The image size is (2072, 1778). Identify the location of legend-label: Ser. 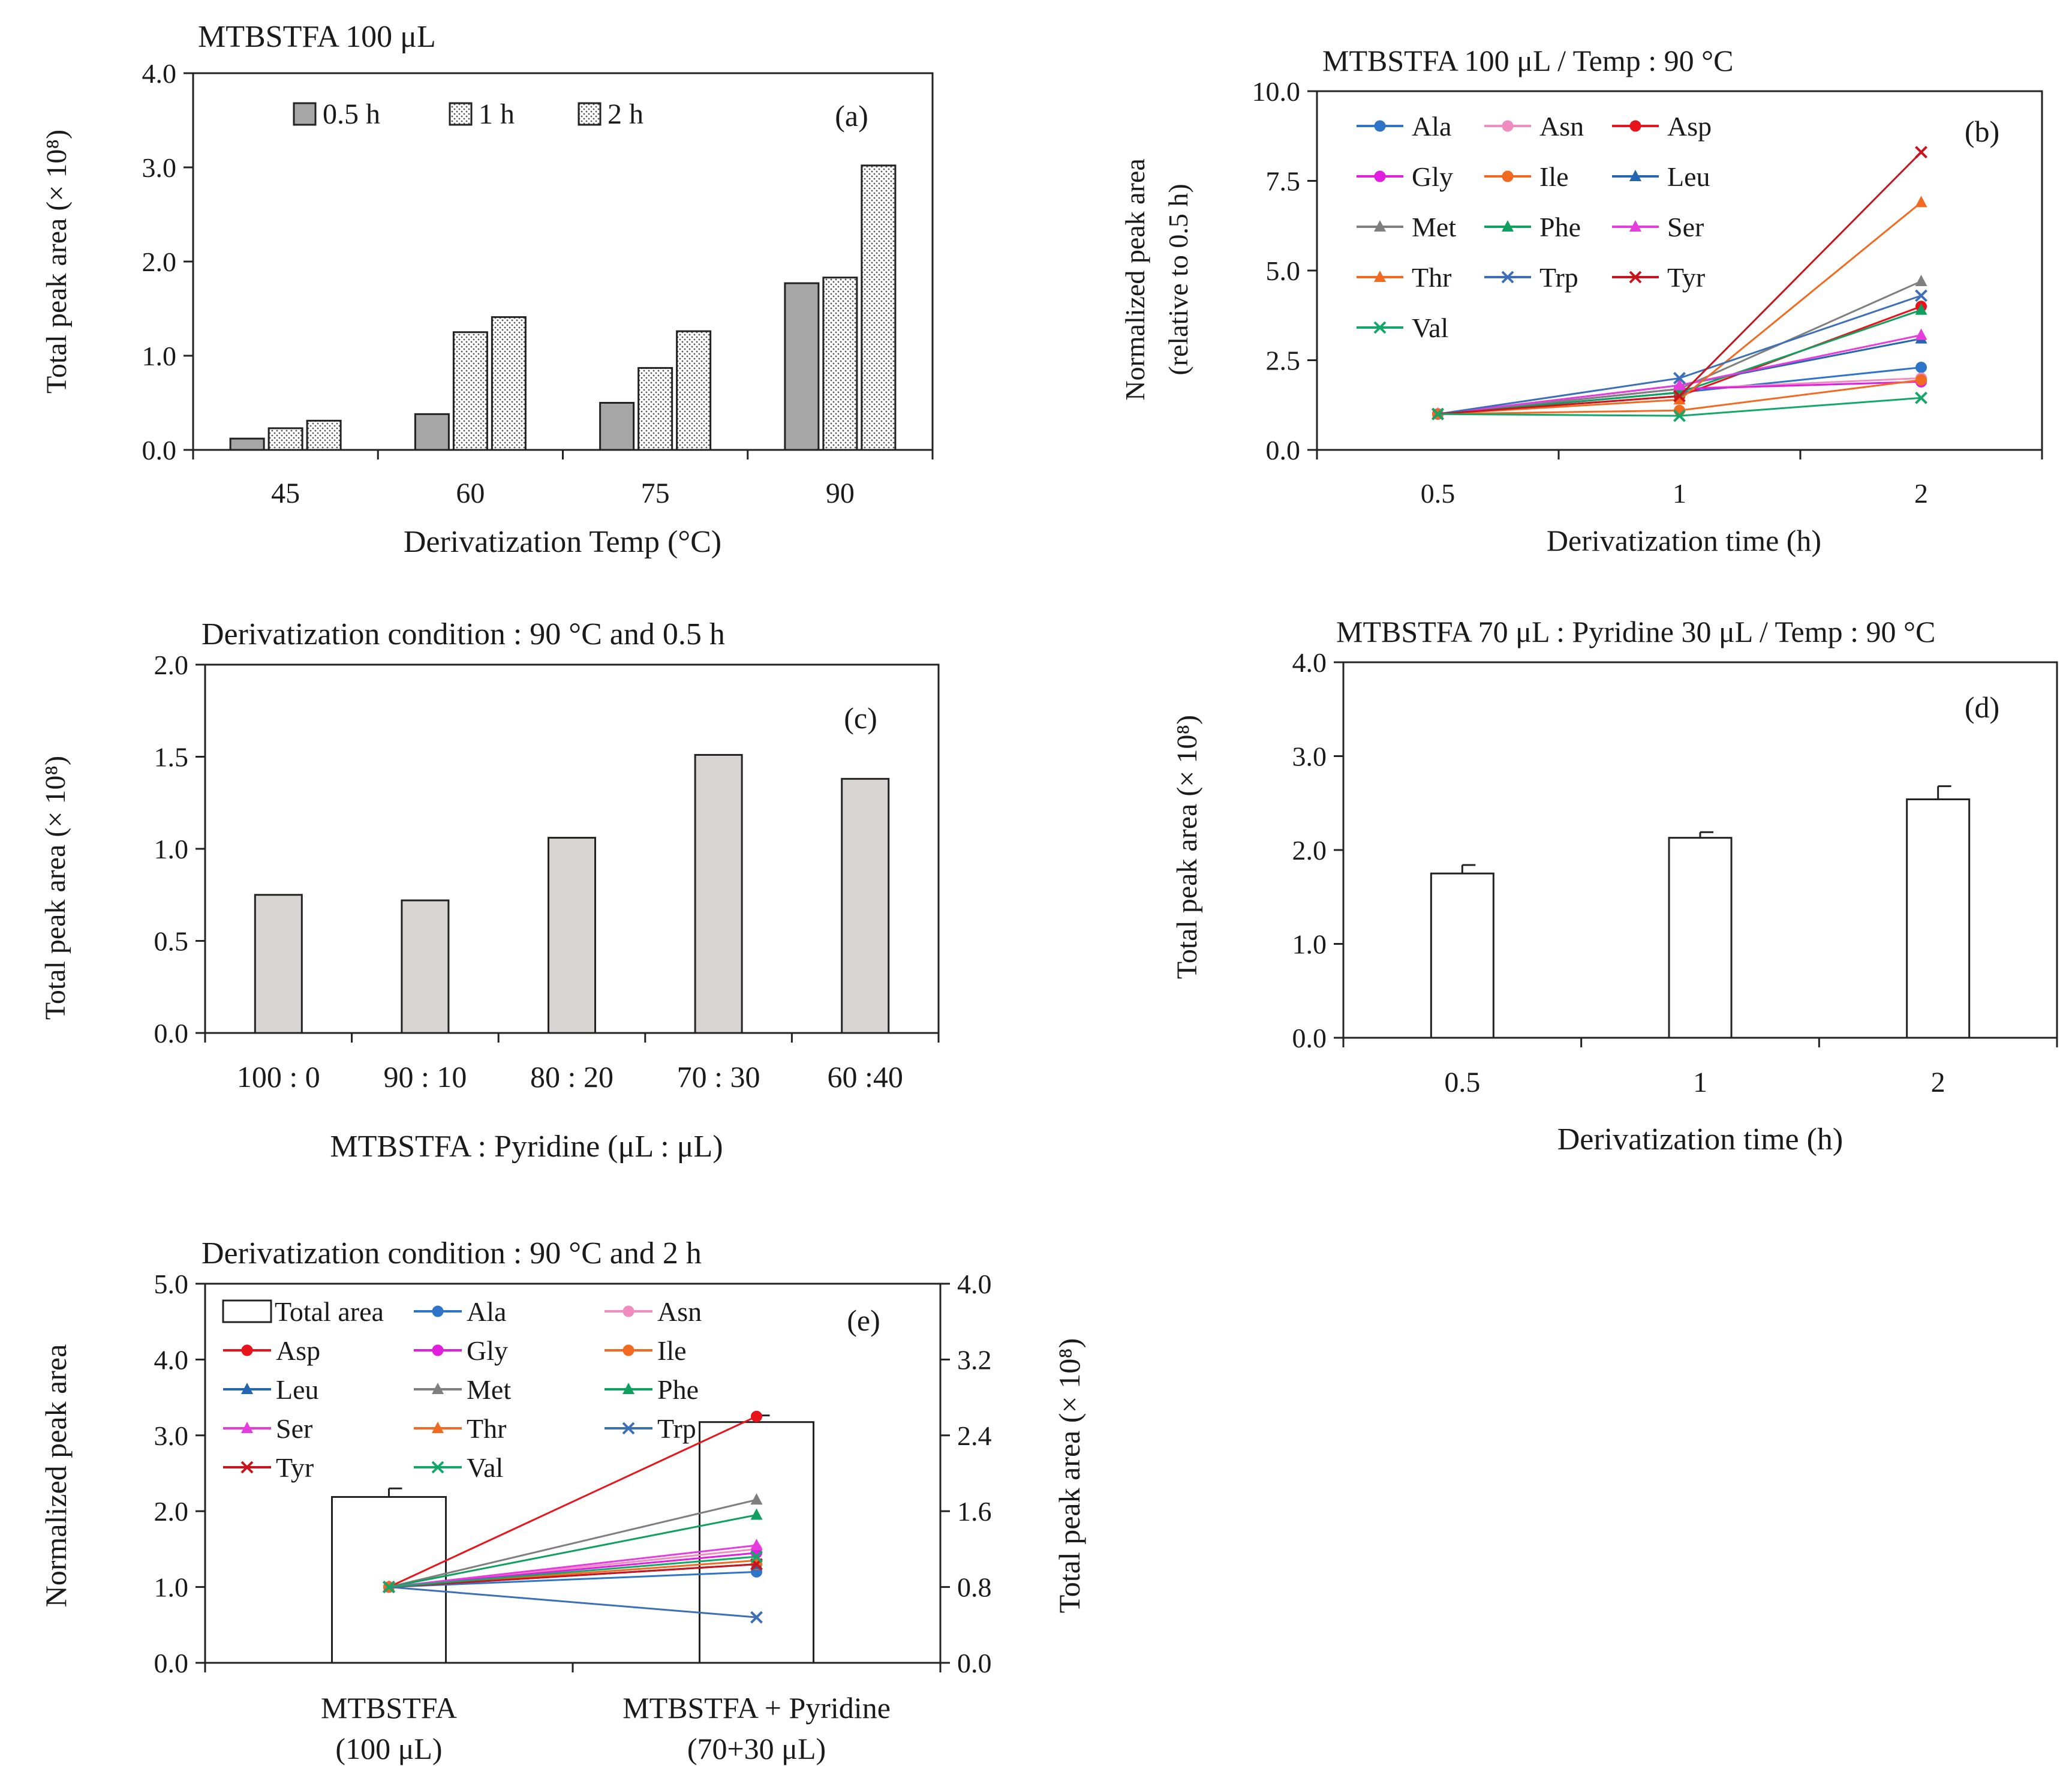
(1685, 227).